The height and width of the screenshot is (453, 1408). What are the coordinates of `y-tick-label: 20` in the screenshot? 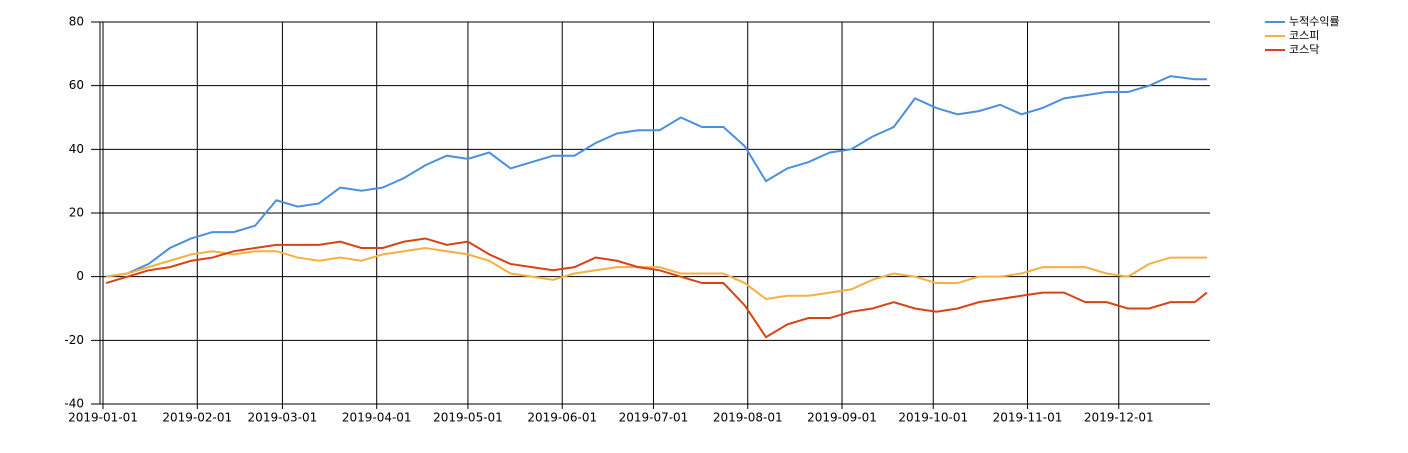 It's located at (76, 213).